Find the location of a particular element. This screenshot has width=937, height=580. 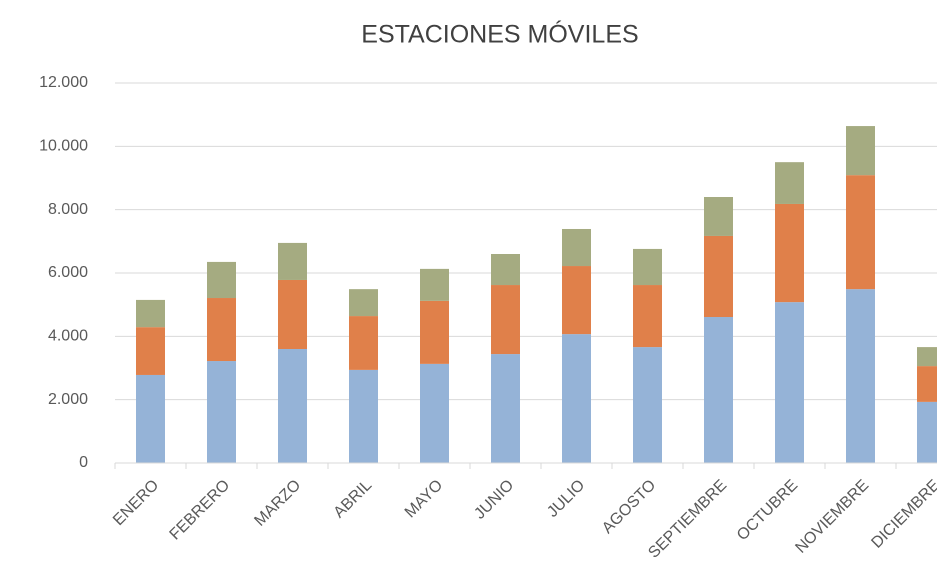

y-tick-label: 10.000 is located at coordinates (63, 146).